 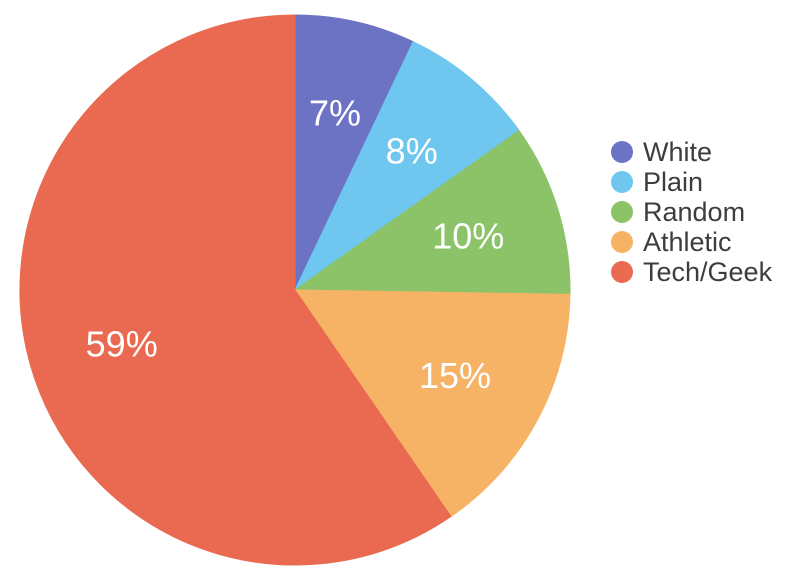 What do you see at coordinates (622, 152) in the screenshot?
I see `legend-swatch-white` at bounding box center [622, 152].